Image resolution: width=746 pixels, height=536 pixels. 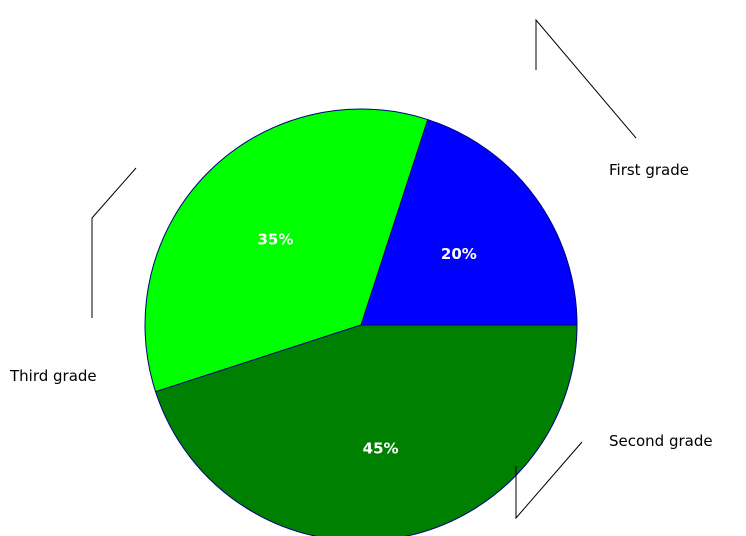 What do you see at coordinates (549, 480) in the screenshot?
I see `leader-line-second-grade` at bounding box center [549, 480].